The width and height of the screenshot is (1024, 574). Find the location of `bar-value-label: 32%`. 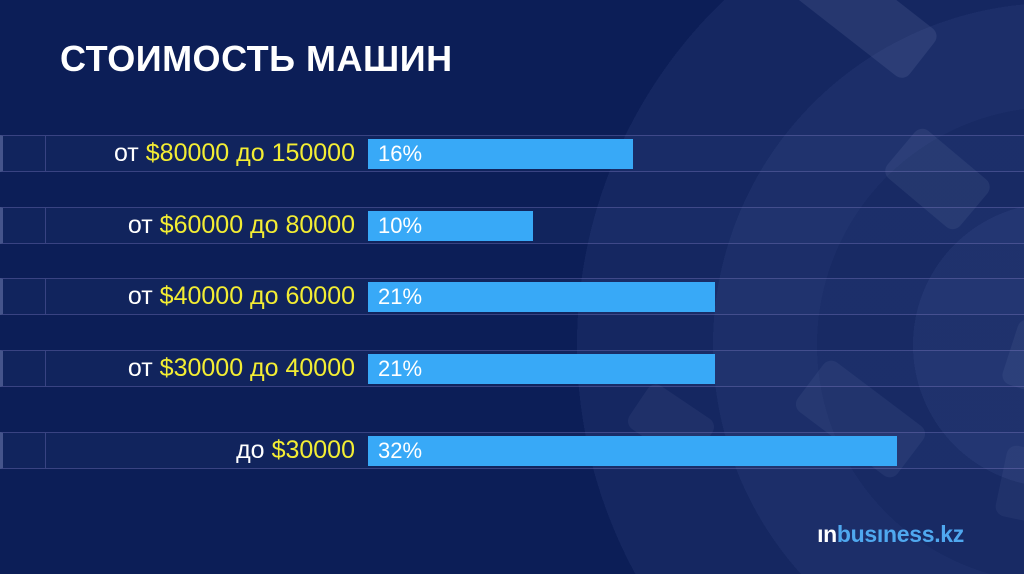

bar-value-label: 32% is located at coordinates (400, 450).